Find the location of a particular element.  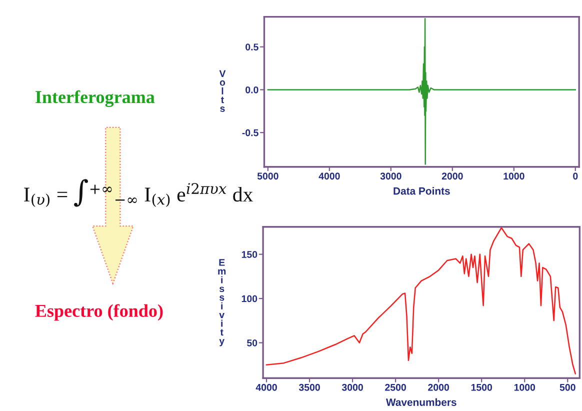

y-axis-title: Volts is located at coordinates (222, 91).